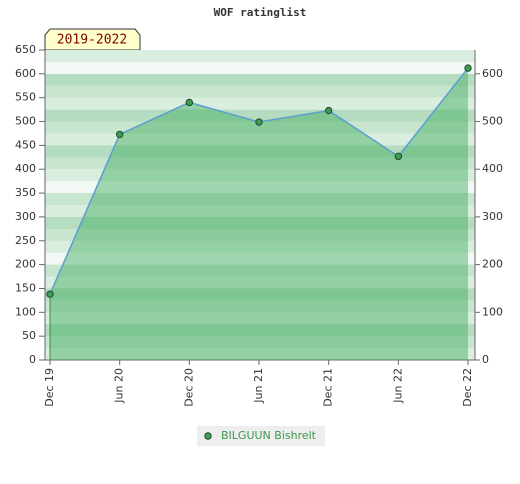  Describe the element at coordinates (49, 387) in the screenshot. I see `x-tick-label: Dec 19` at that location.